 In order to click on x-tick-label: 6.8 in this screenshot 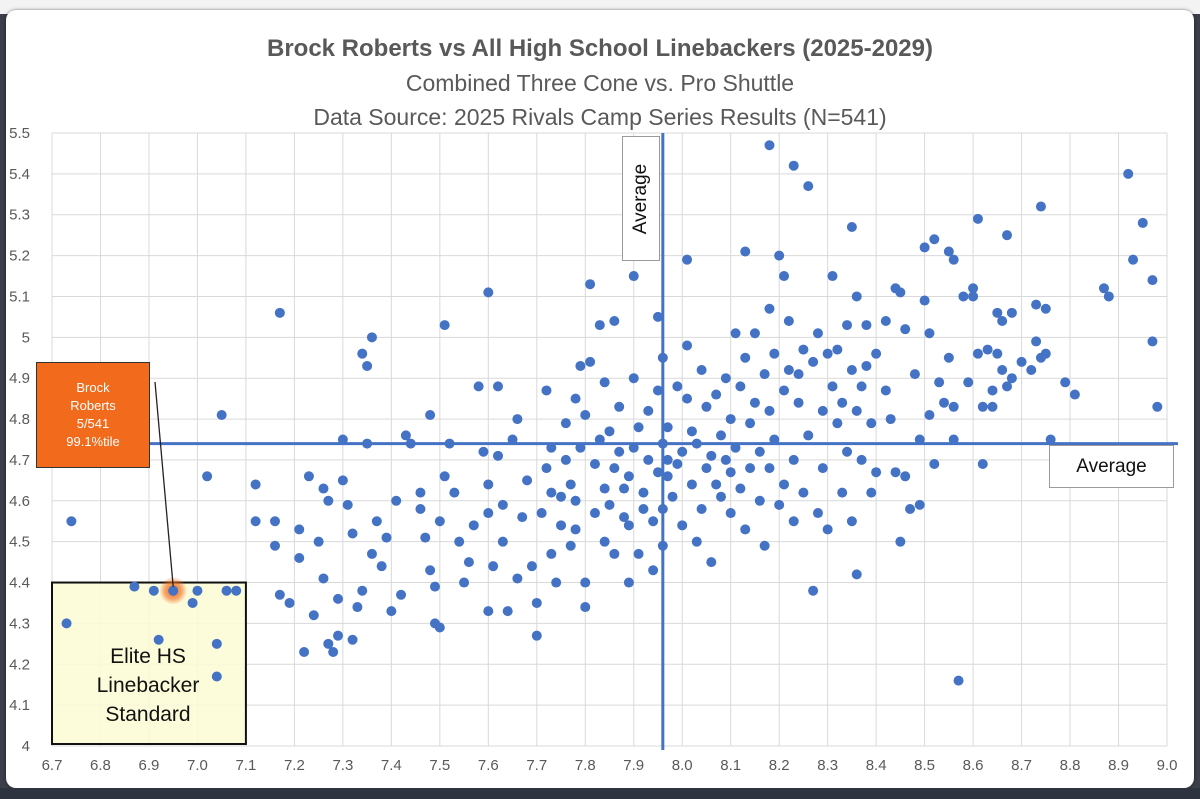, I will do `click(100, 765)`.